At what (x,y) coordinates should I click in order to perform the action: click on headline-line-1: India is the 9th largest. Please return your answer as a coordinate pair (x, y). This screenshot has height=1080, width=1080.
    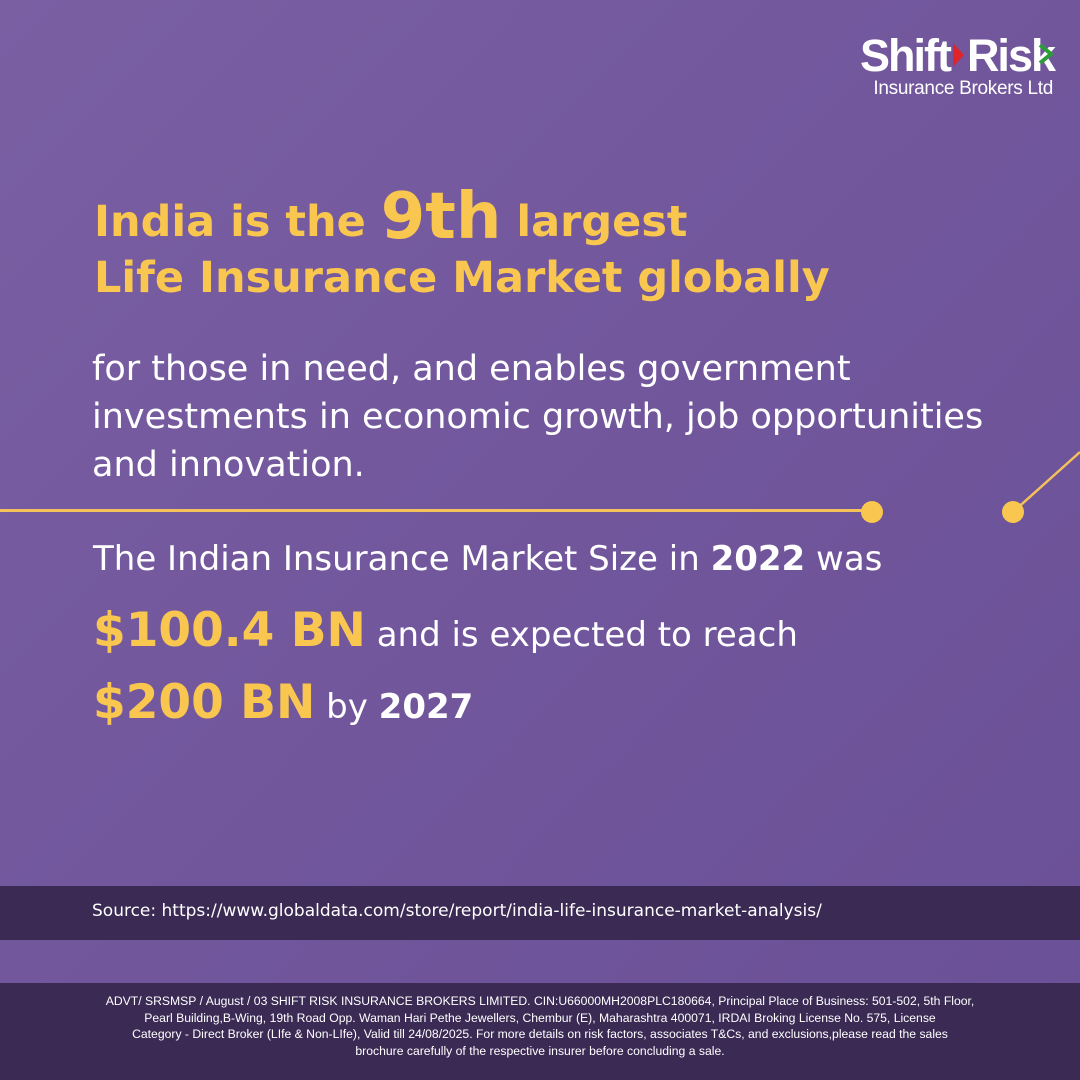
    Looking at the image, I should click on (462, 219).